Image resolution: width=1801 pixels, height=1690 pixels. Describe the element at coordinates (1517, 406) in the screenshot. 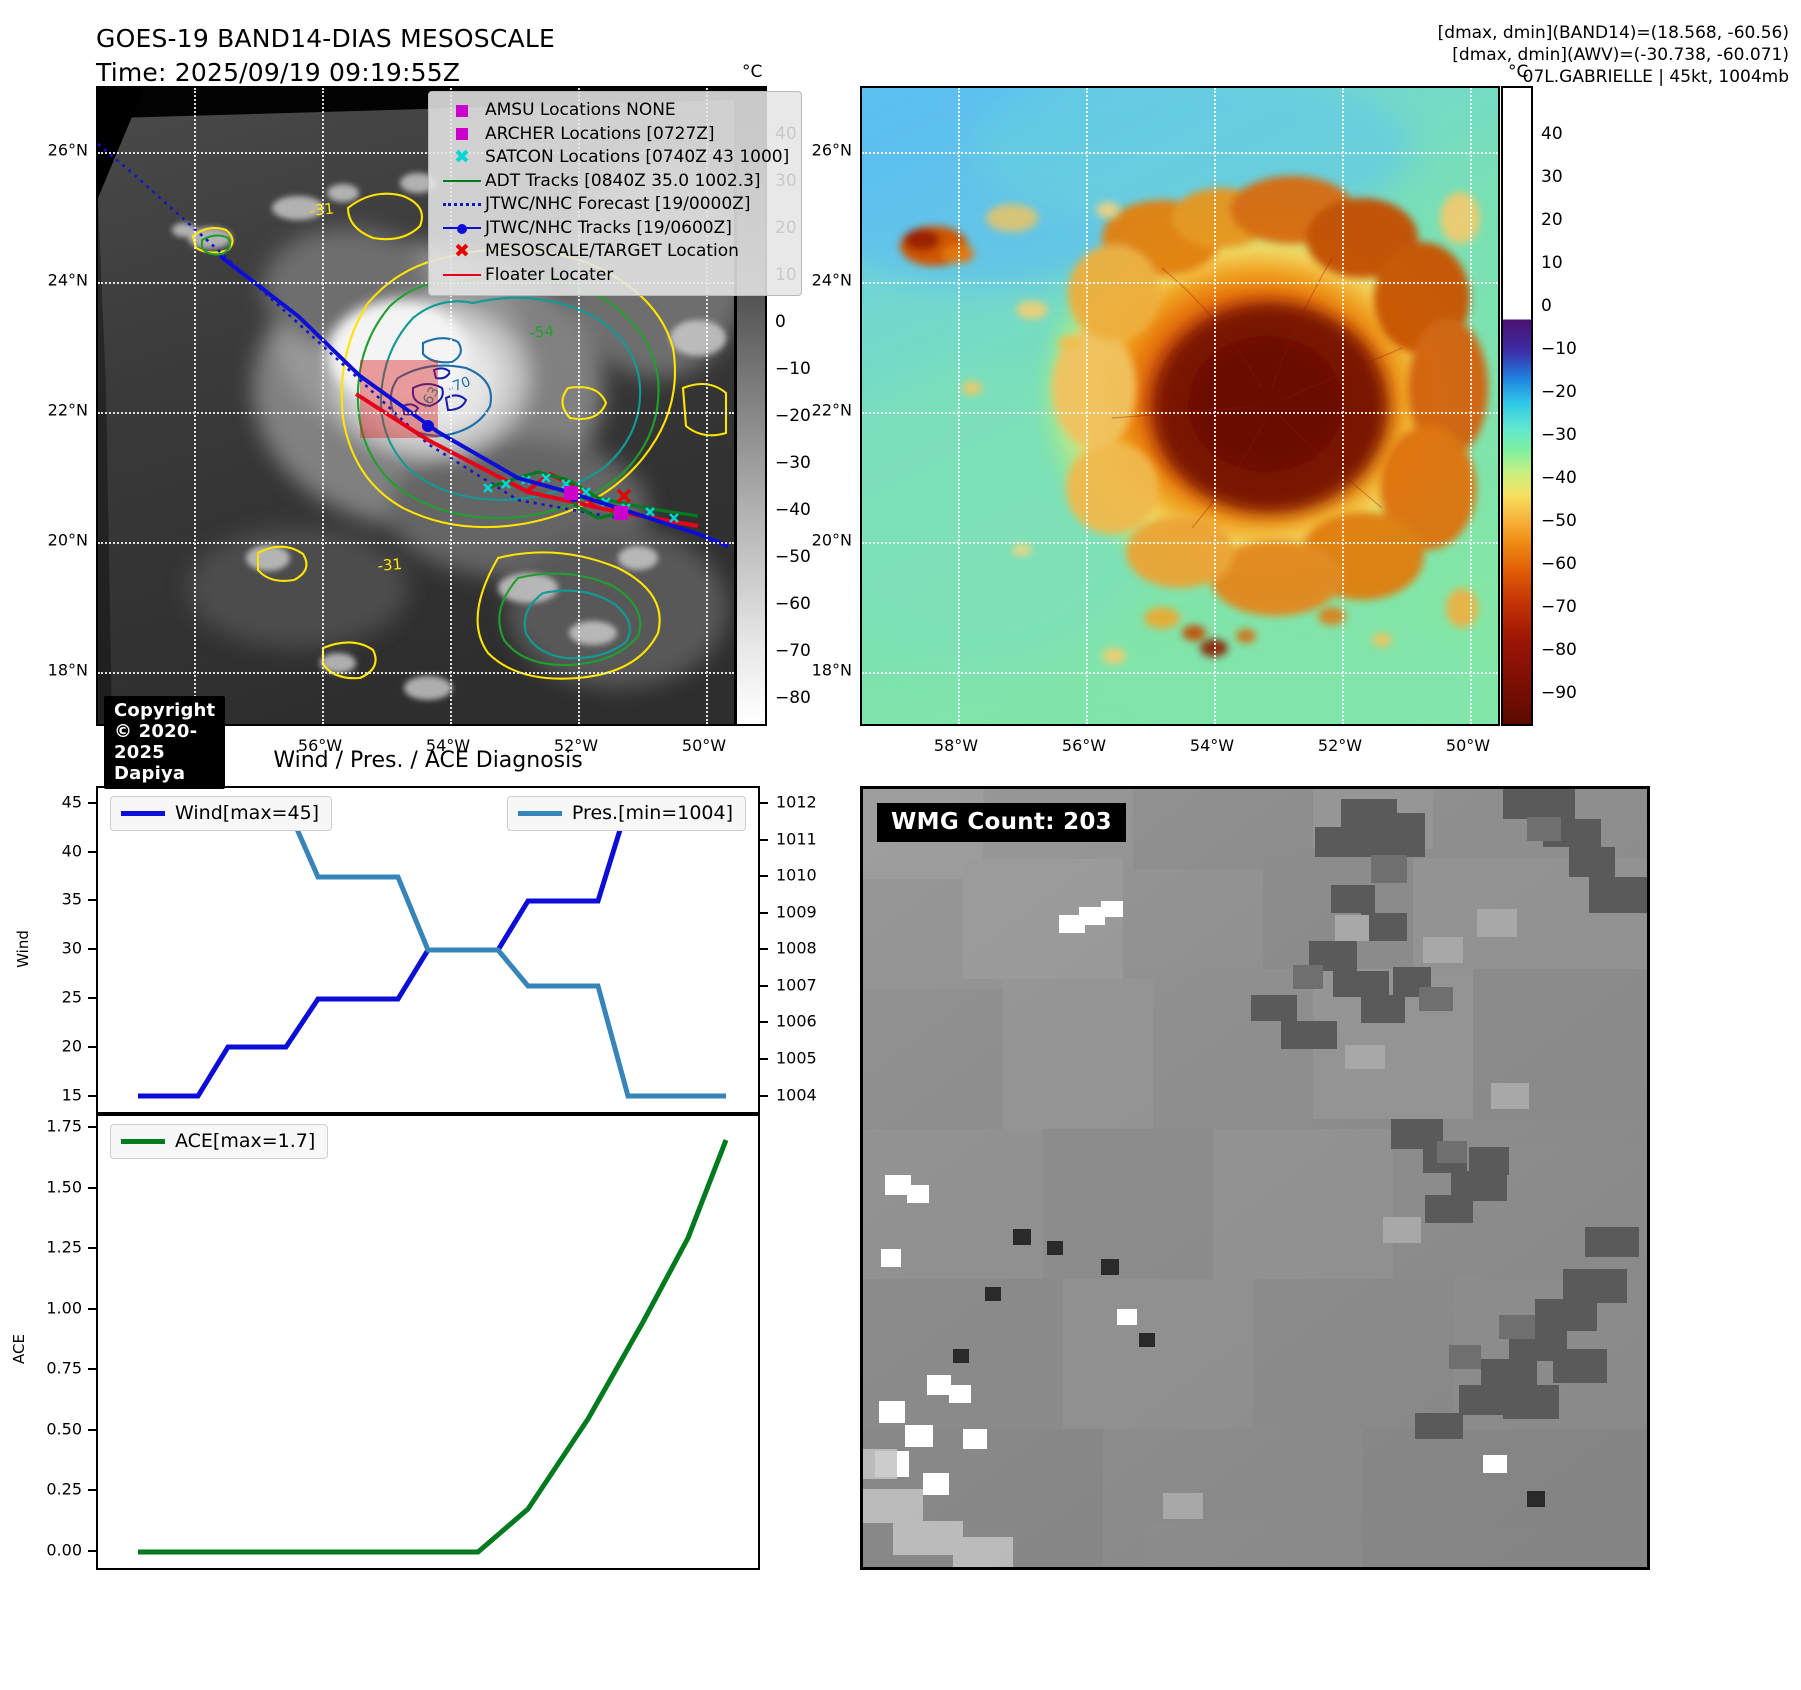

I see `awv-colorbar` at that location.